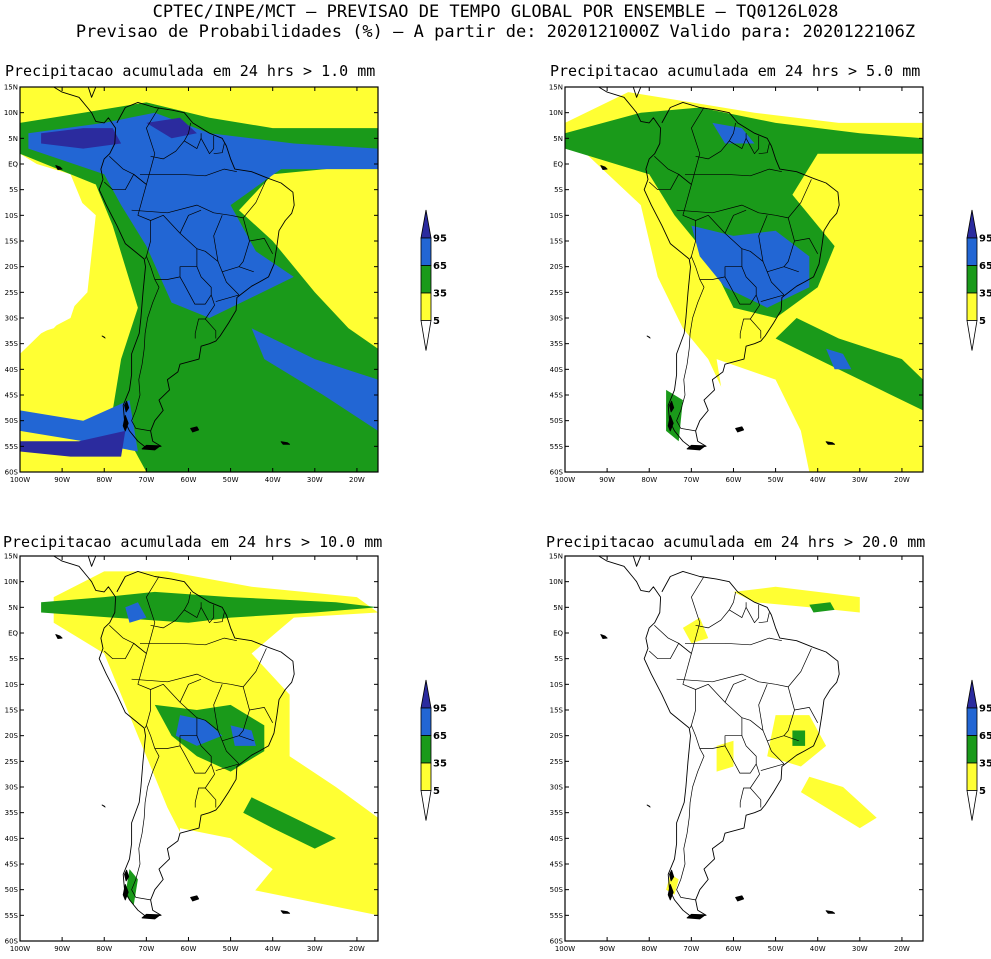  I want to click on colorbar-label: 5, so click(982, 321).